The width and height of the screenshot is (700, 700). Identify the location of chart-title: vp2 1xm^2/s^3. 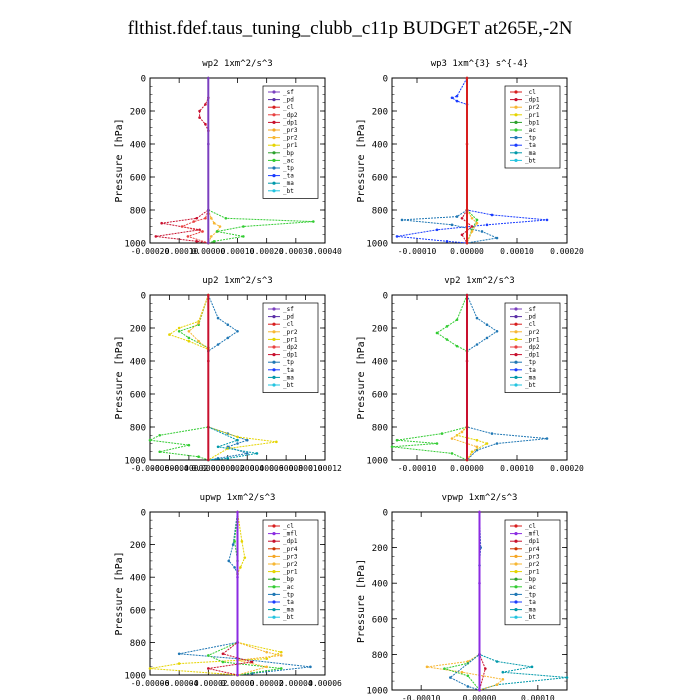
(479, 281).